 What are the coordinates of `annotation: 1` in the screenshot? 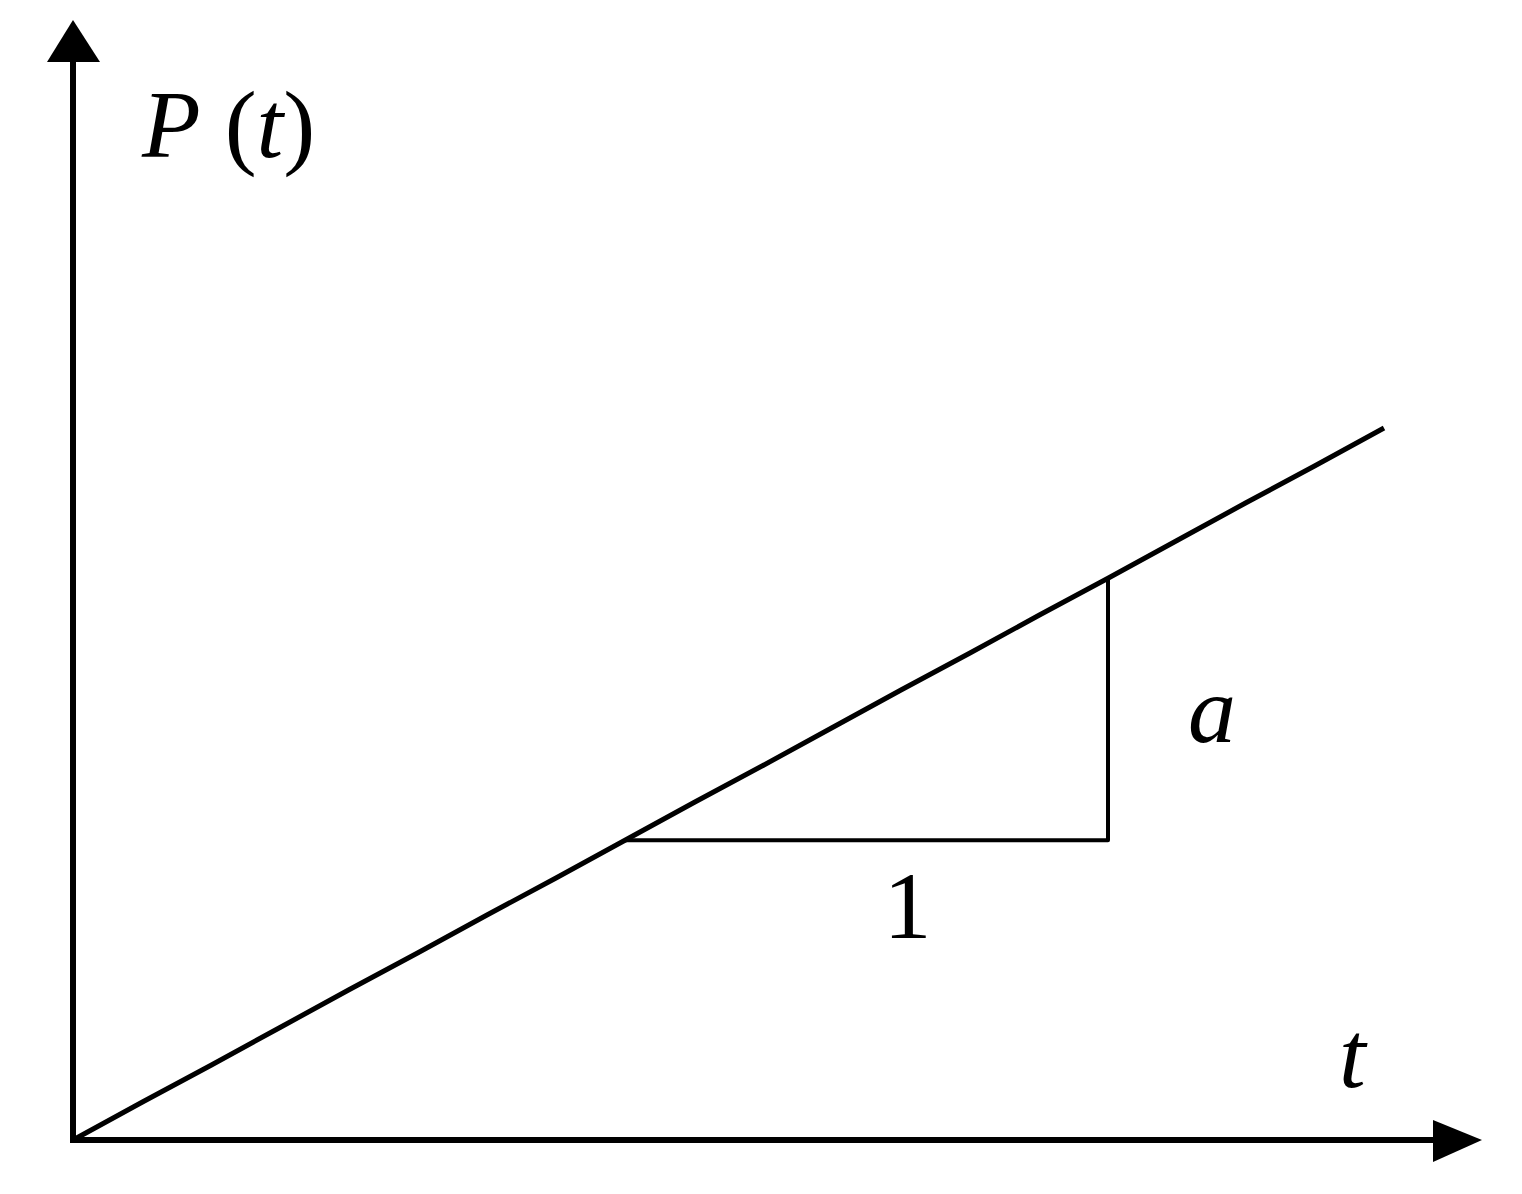 It's located at (907, 906).